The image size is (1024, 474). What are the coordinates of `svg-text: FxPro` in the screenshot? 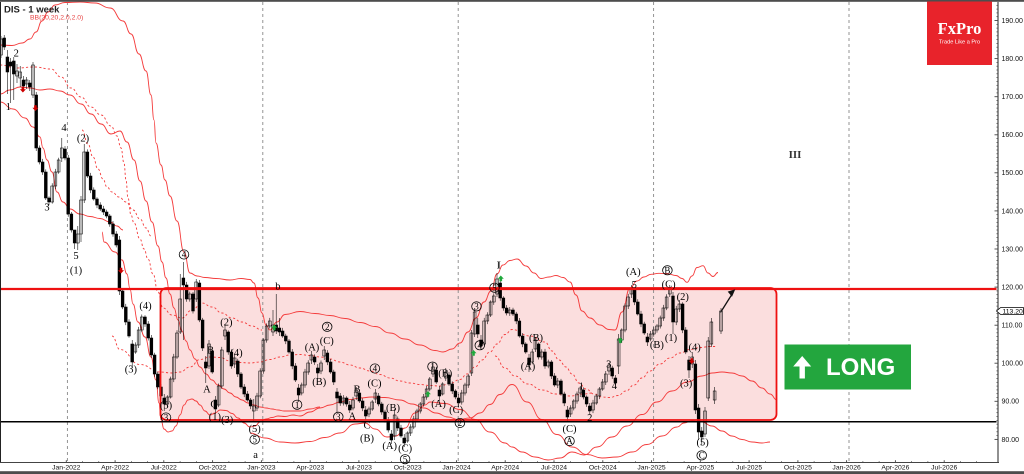 It's located at (960, 28).